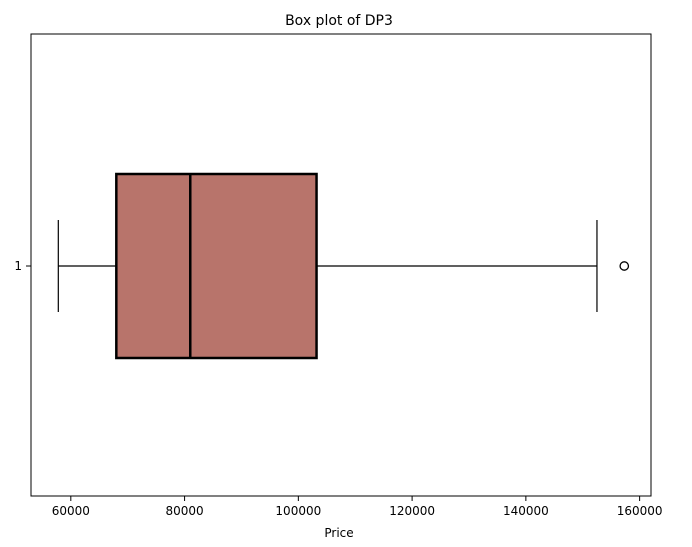 This screenshot has width=692, height=547. I want to click on iqr-box, so click(216, 266).